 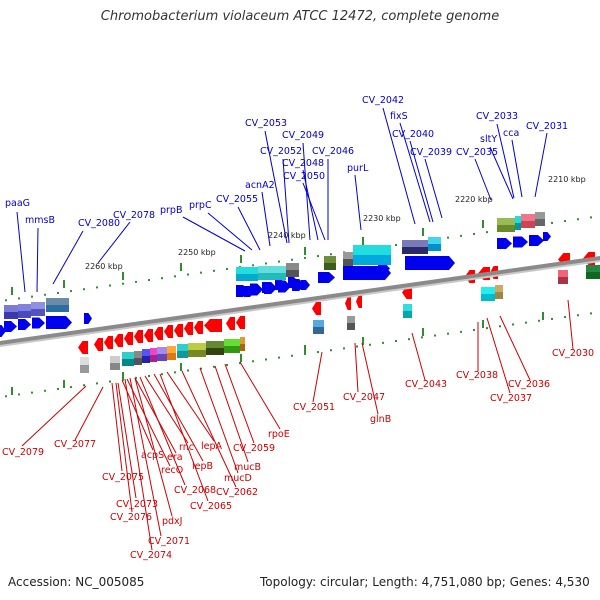 I want to click on forward-gene-label: CV_2078, so click(x=134, y=215).